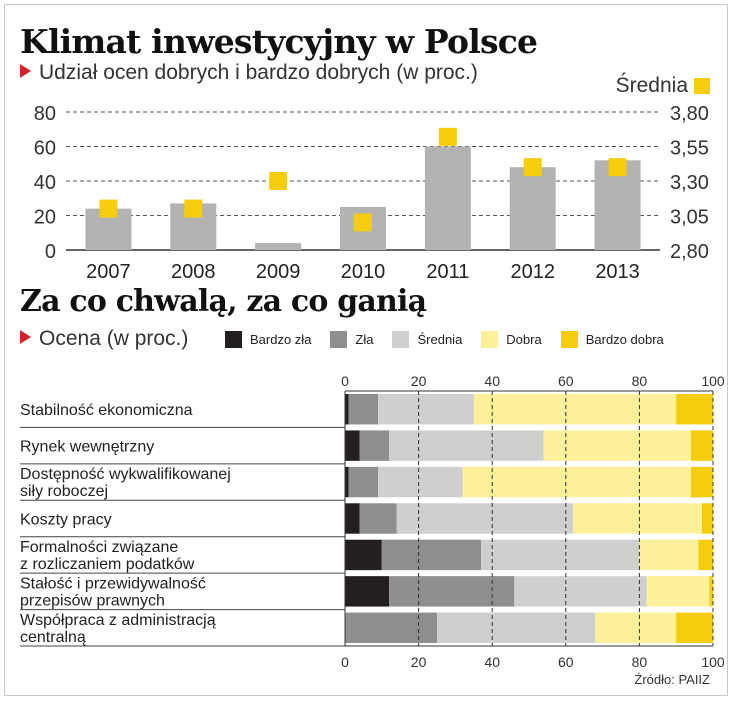 The width and height of the screenshot is (734, 701). Describe the element at coordinates (87, 447) in the screenshot. I see `row-label: Rynek wewnętrzny` at that location.